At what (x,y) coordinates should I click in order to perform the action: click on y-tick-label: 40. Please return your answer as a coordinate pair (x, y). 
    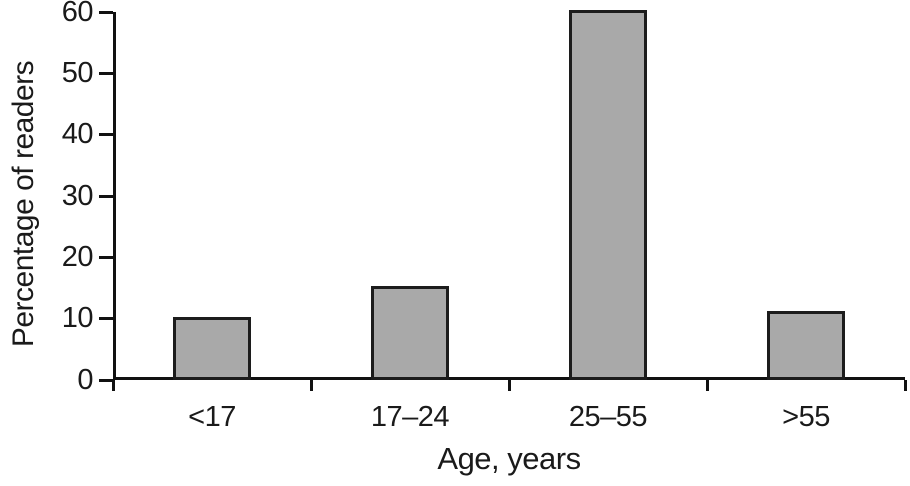
    Looking at the image, I should click on (77, 134).